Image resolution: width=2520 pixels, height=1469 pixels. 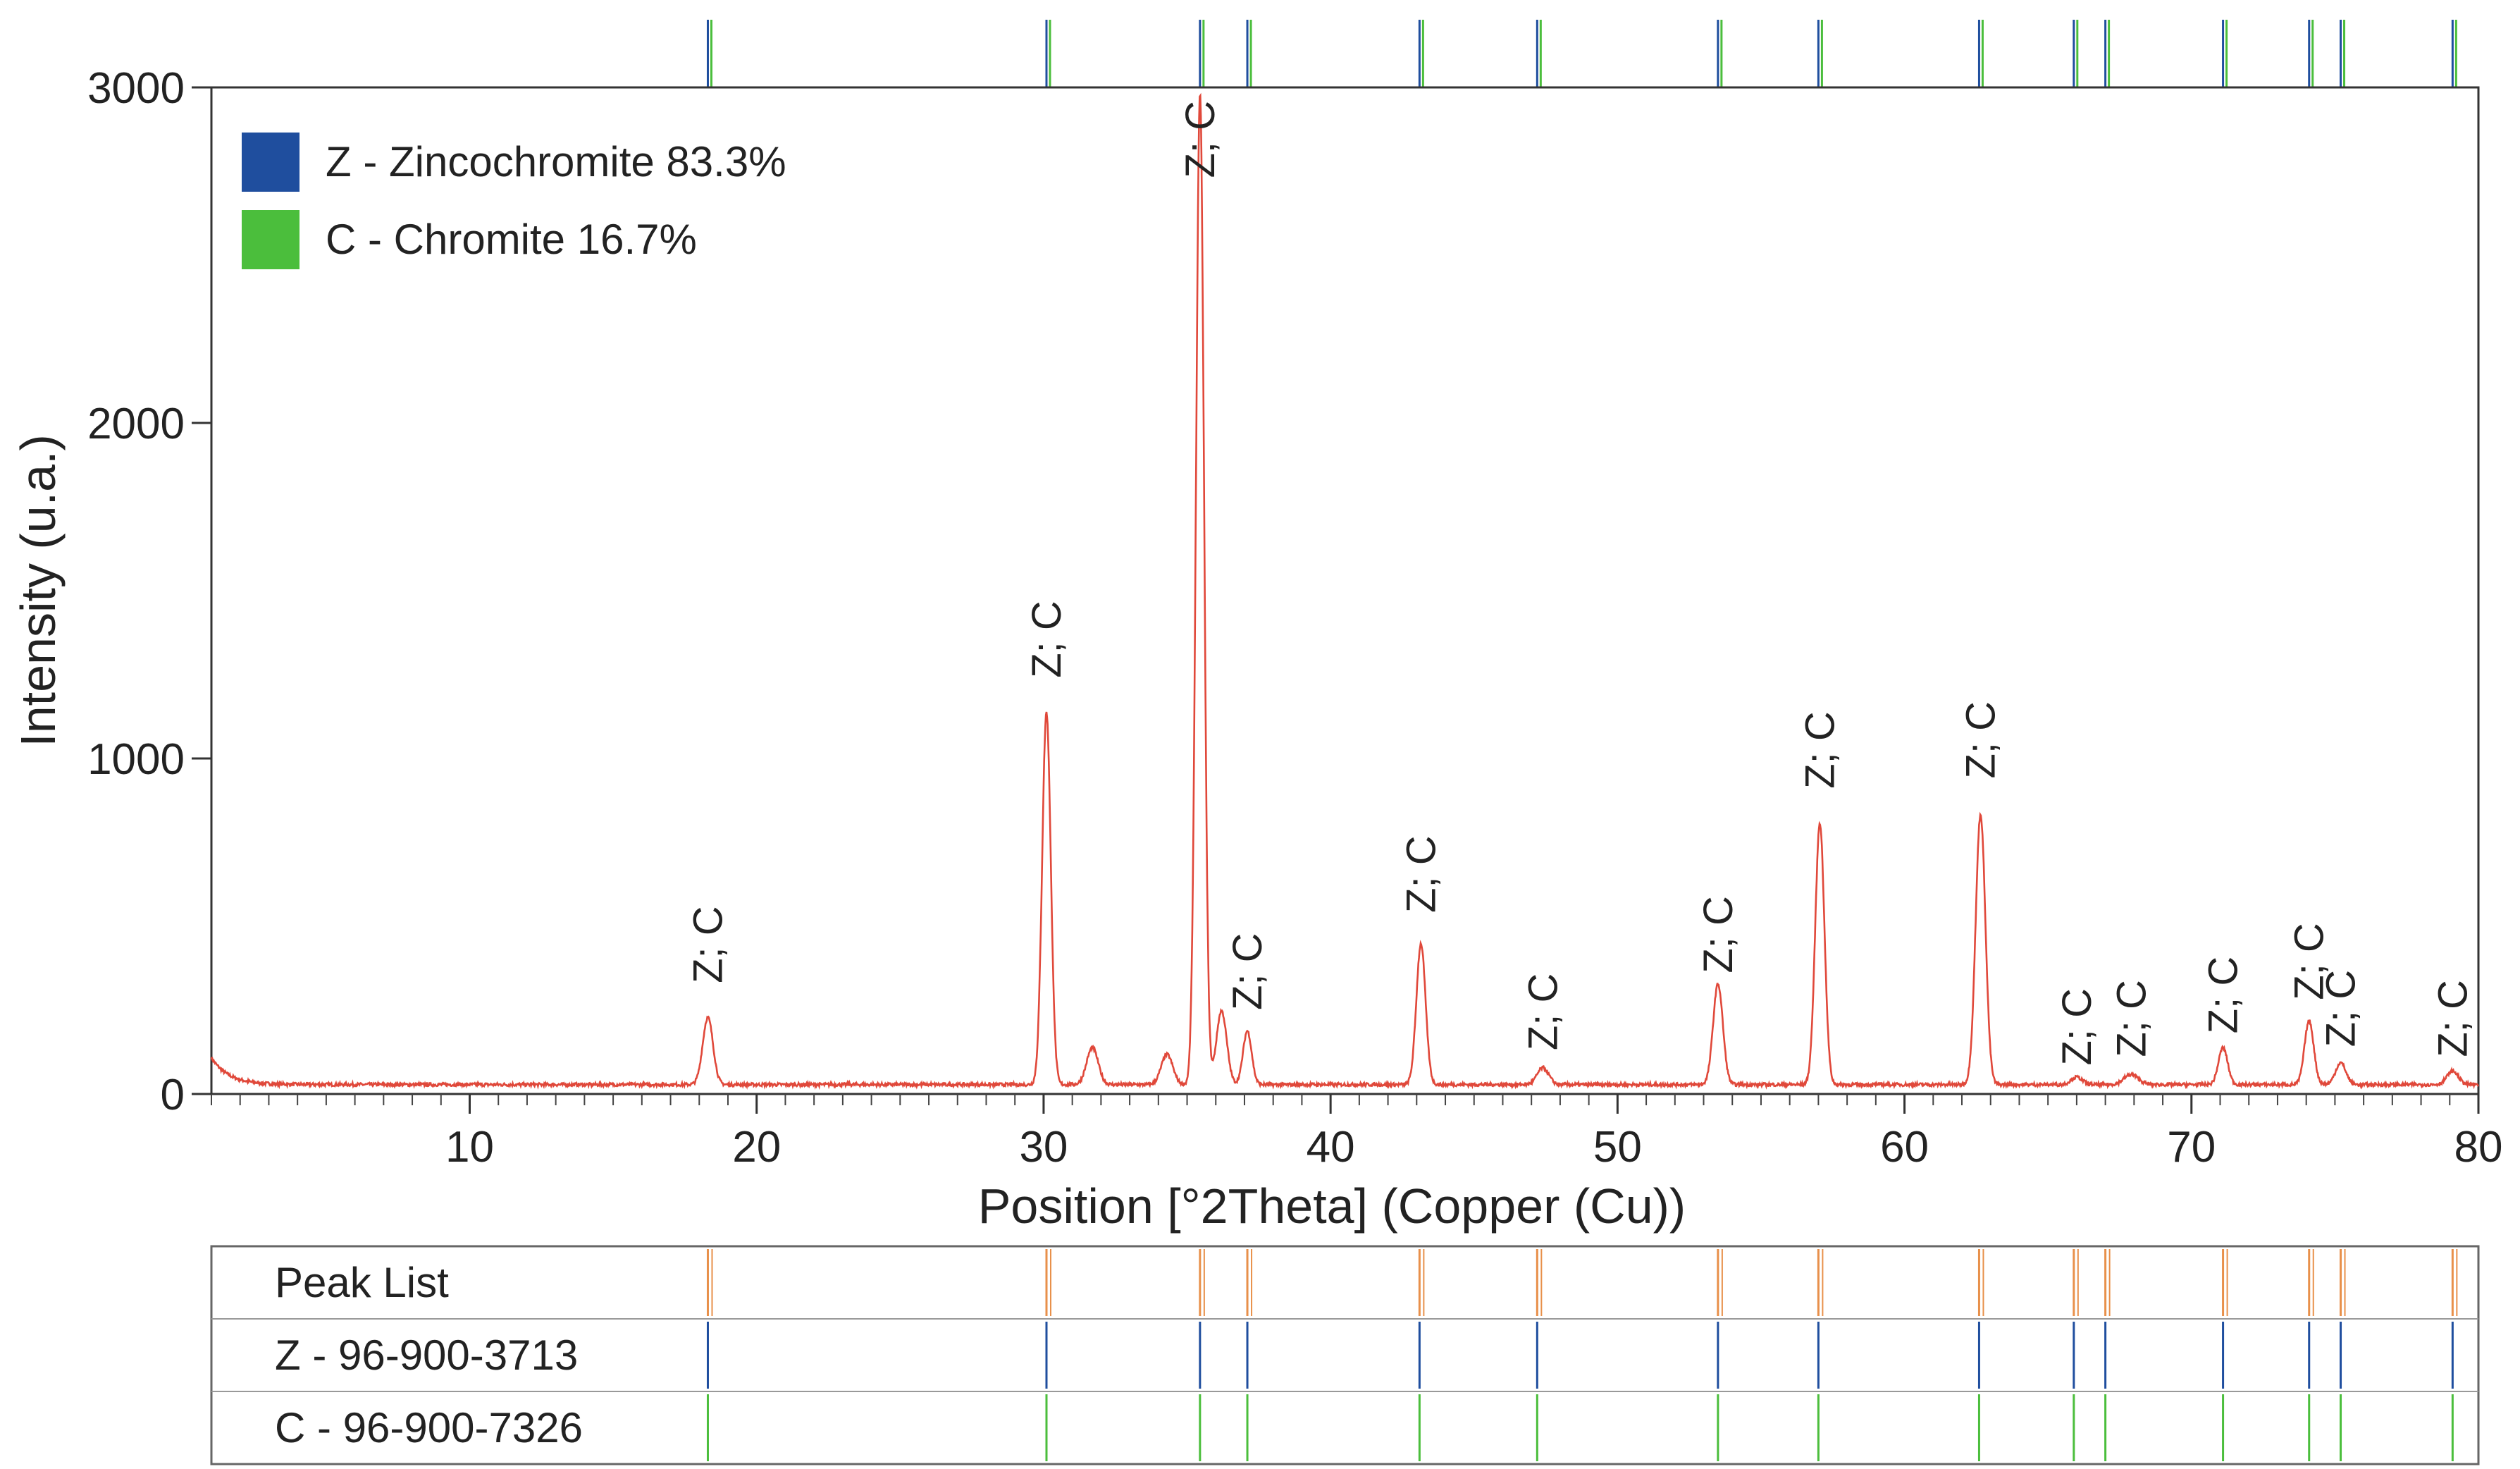 I want to click on x-axis-label: Position [°2Theta] (Copper (Cu)), so click(x=1332, y=1206).